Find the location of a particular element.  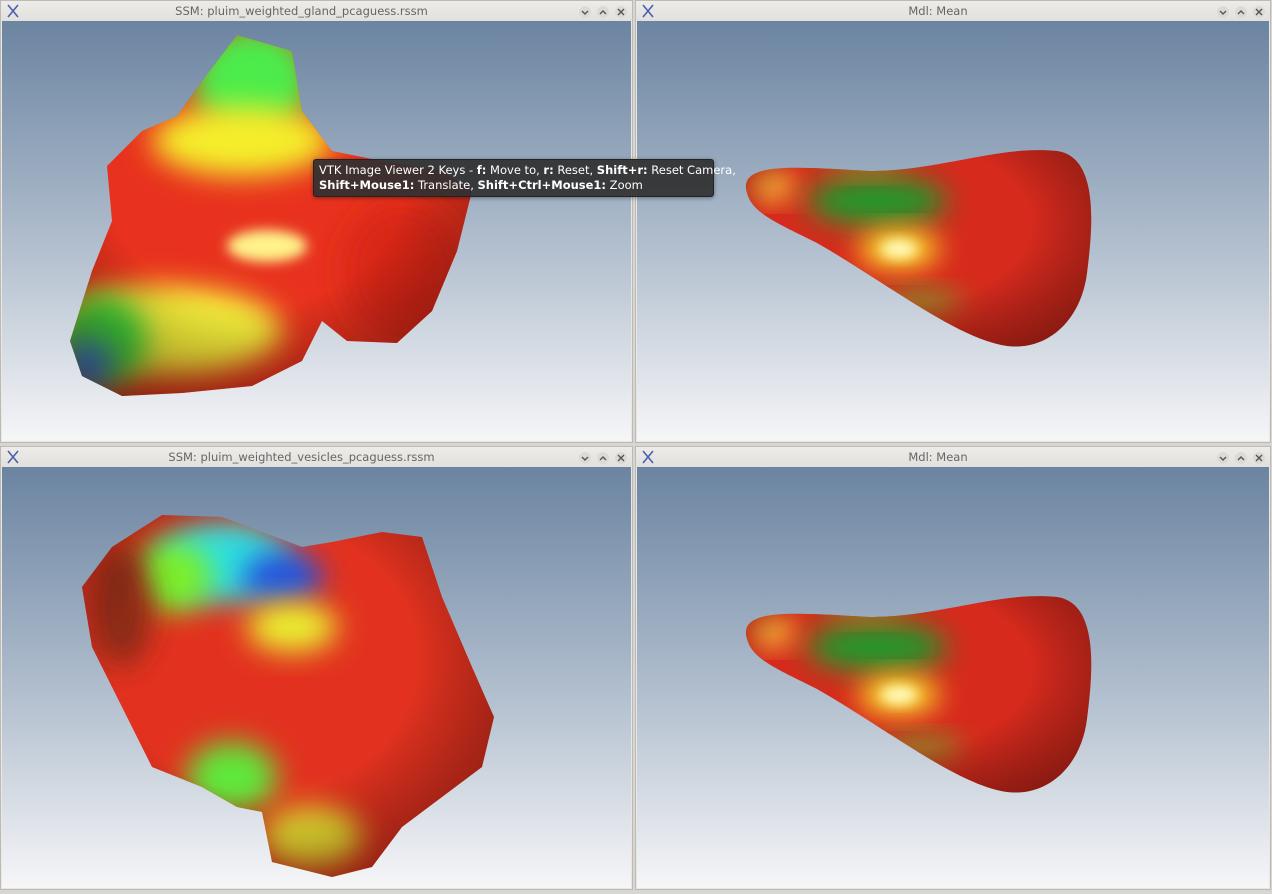

tooltip-text: Move to, is located at coordinates (515, 170).